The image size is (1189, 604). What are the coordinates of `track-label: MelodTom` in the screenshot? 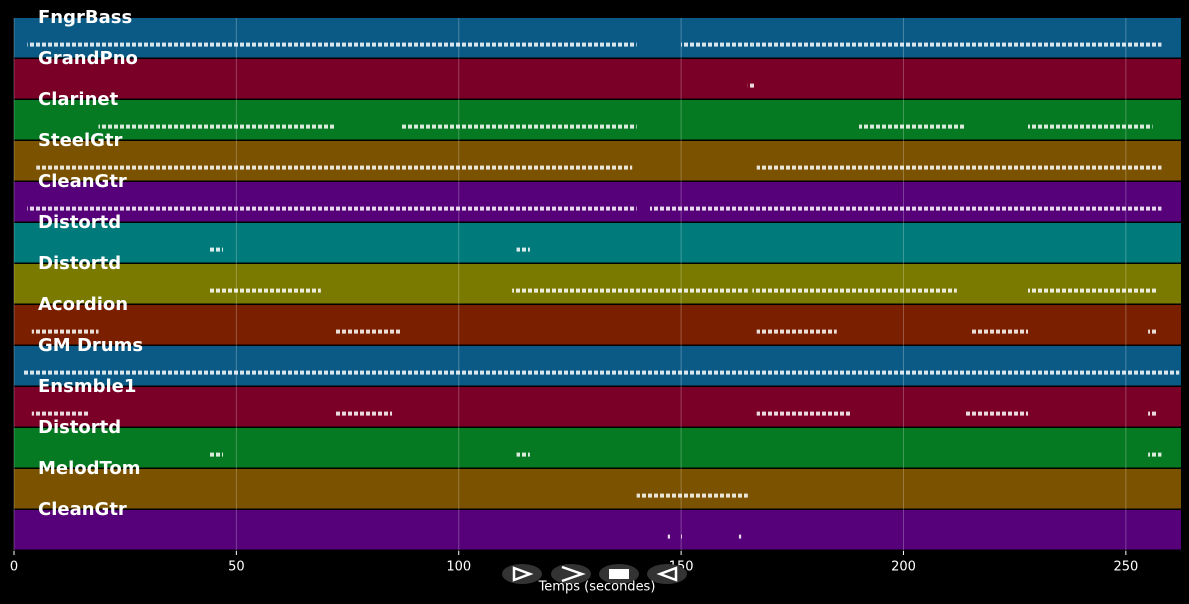 It's located at (89, 468).